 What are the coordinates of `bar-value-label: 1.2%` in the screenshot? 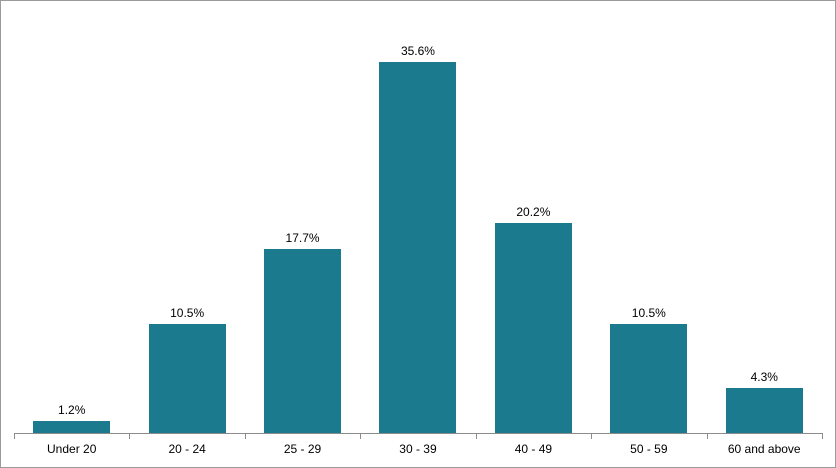 It's located at (72, 409).